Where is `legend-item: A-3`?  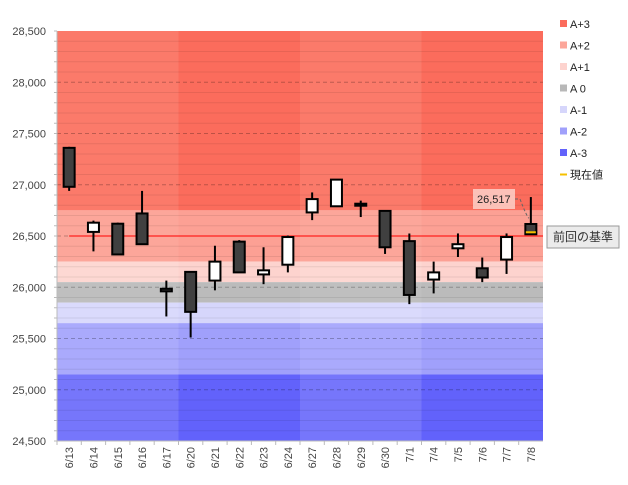
legend-item: A-3 is located at coordinates (573, 154).